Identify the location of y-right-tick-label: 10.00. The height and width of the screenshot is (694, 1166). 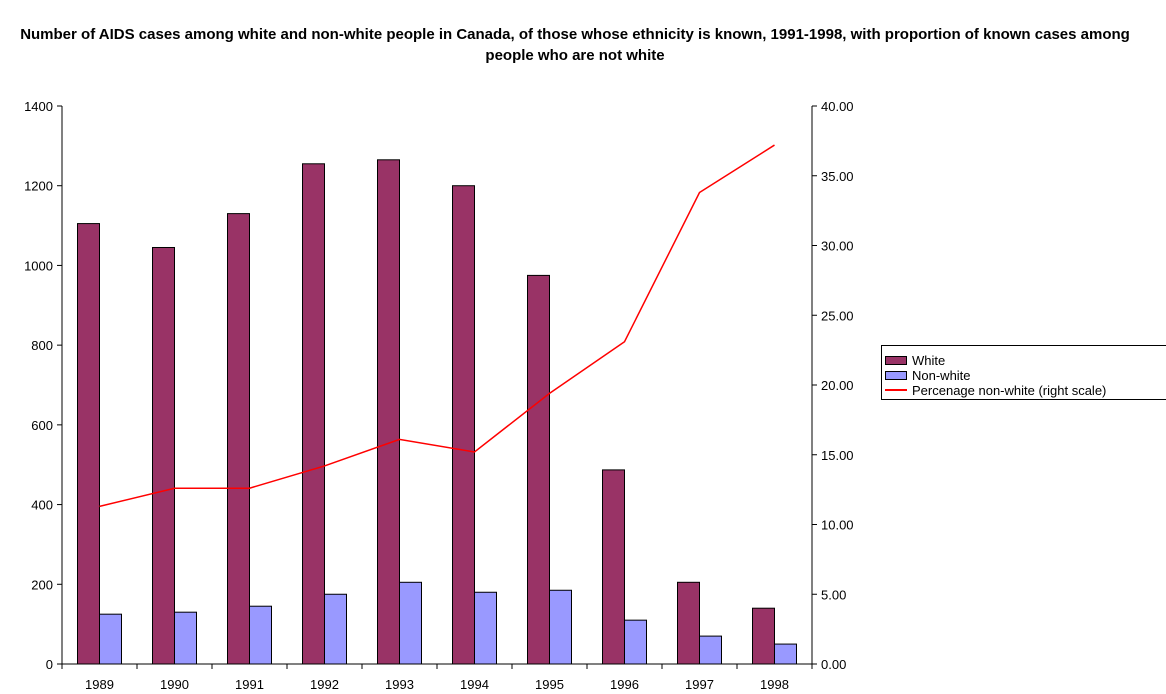
(837, 525).